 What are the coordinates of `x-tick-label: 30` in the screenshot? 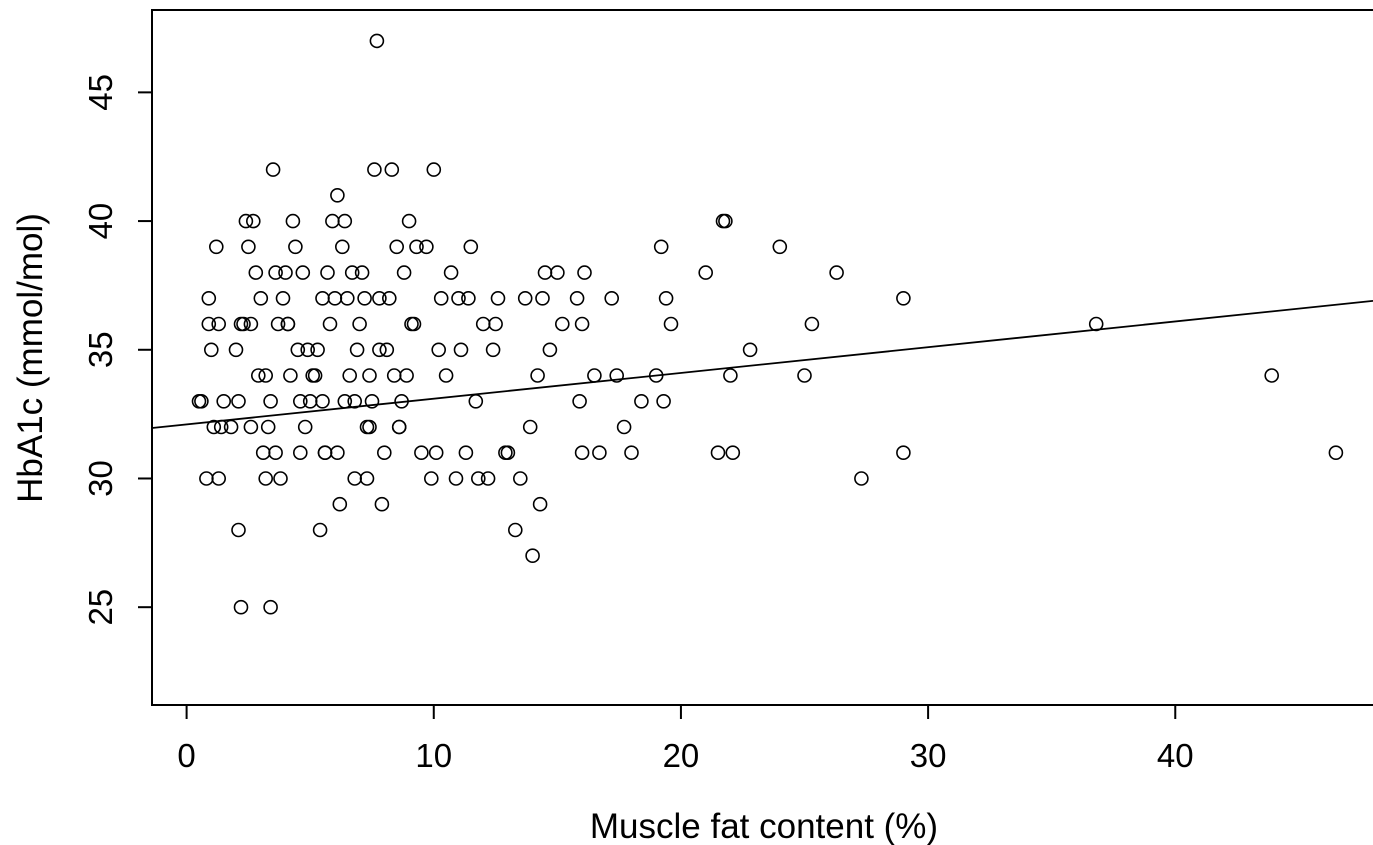 It's located at (928, 755).